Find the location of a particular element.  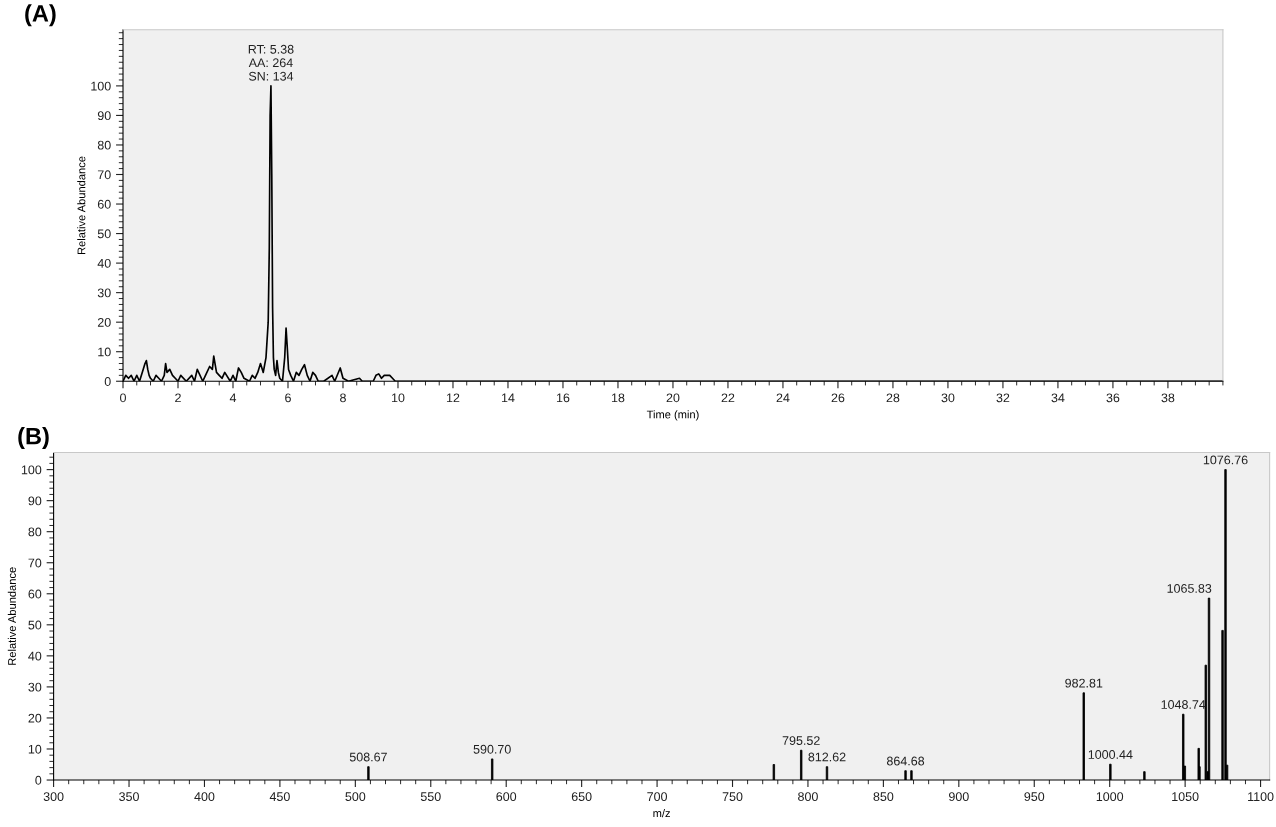

annotation: 508.67 is located at coordinates (368, 757).